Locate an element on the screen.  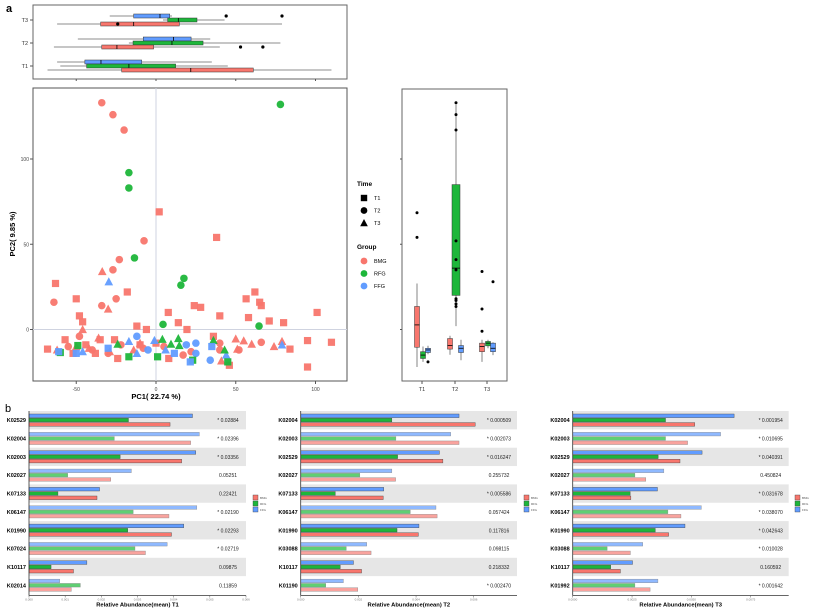
p-value-label: * 0.010028 is located at coordinates (771, 550).